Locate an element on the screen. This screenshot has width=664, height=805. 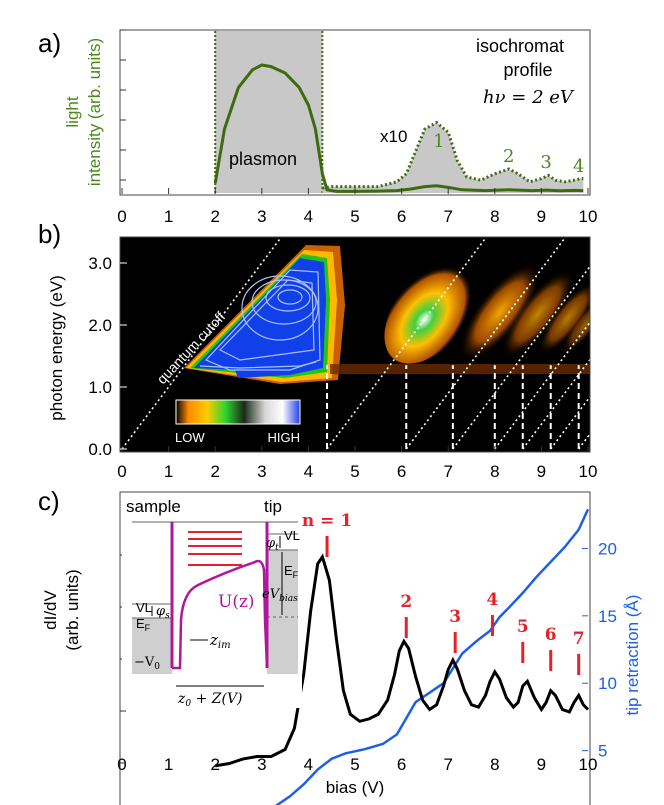
inset-phi-s-main: φ is located at coordinates (161, 611).